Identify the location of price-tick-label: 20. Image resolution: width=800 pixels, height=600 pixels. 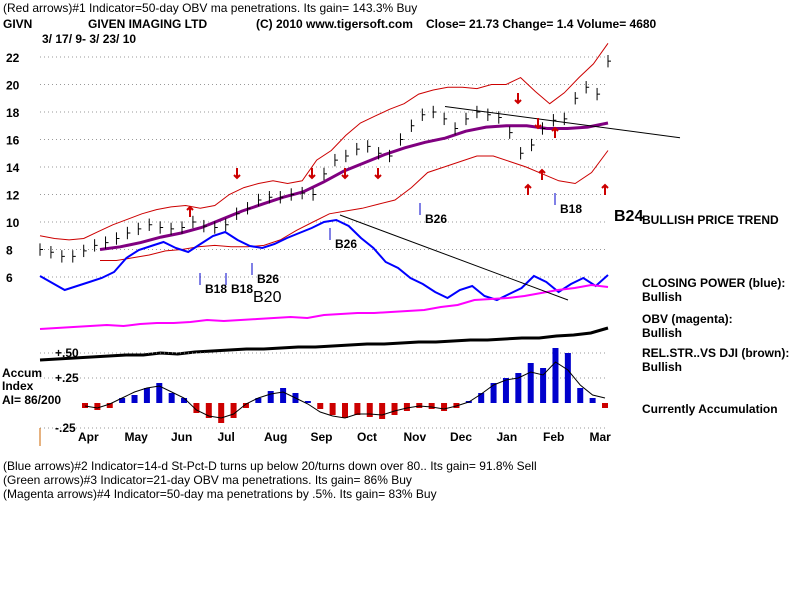
(13, 86).